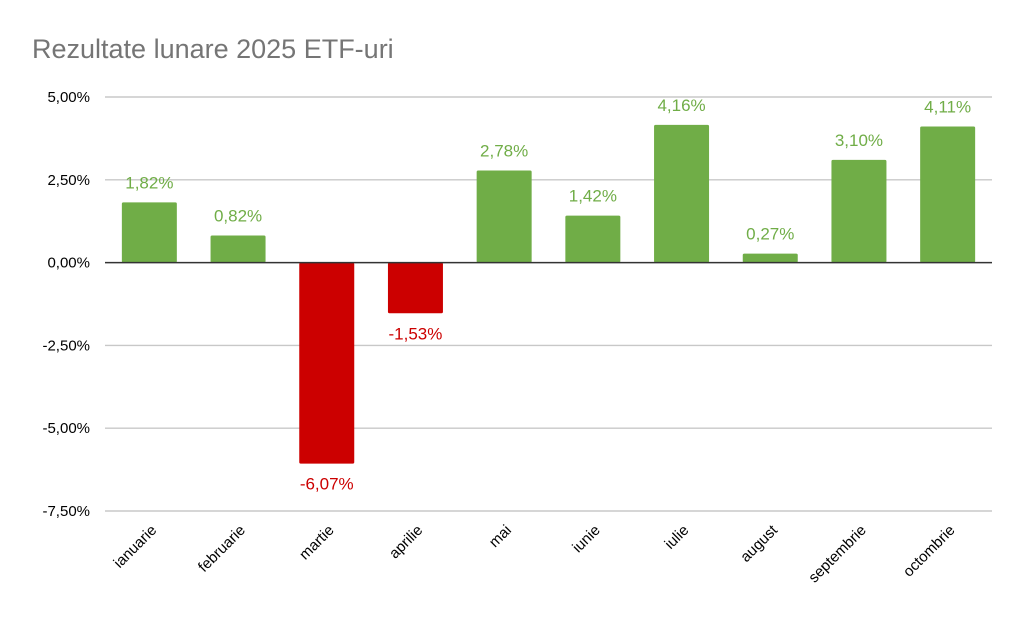  What do you see at coordinates (593, 239) in the screenshot?
I see `bar-iunie` at bounding box center [593, 239].